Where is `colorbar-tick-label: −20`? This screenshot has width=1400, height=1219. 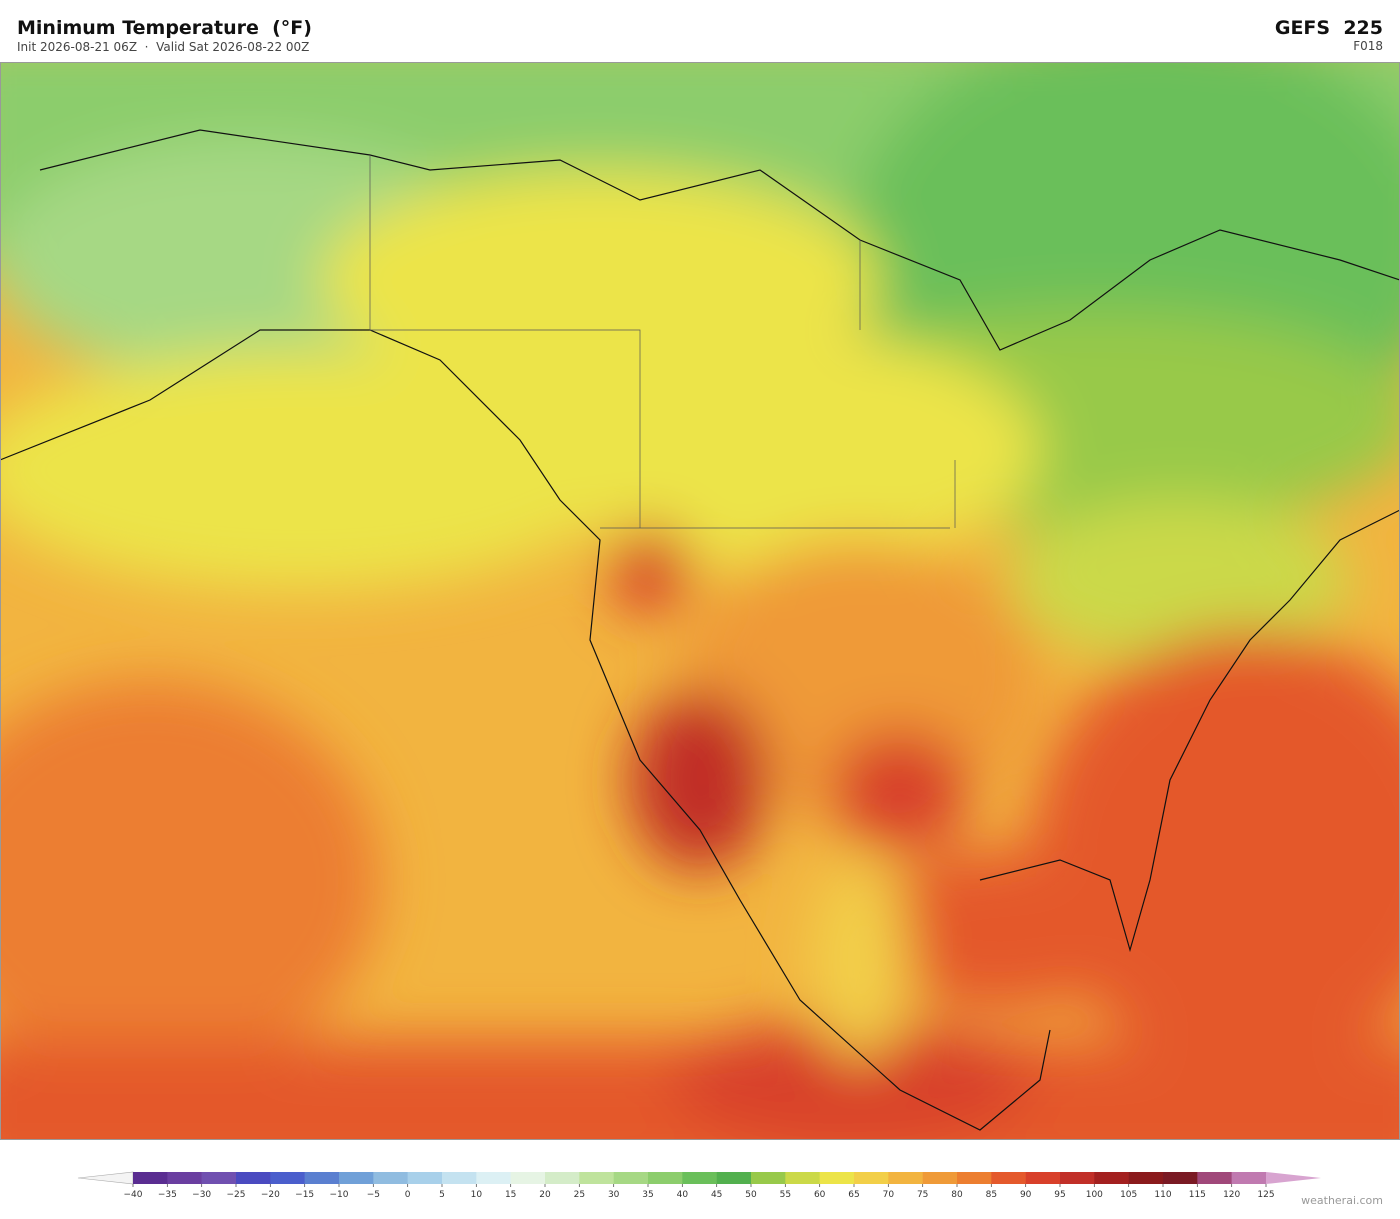
colorbar-tick-label: −20 is located at coordinates (270, 1195).